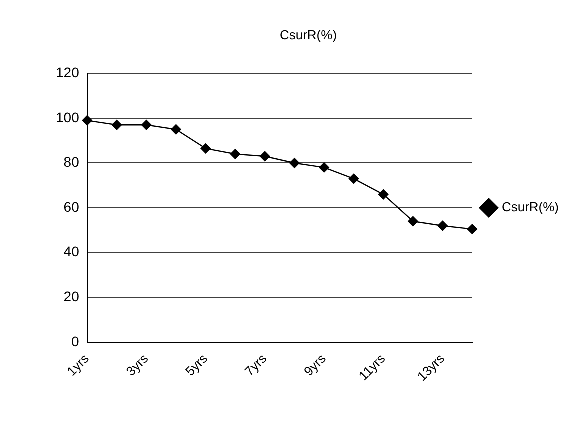  Describe the element at coordinates (531, 207) in the screenshot. I see `legend-label: CsurR(%)` at that location.